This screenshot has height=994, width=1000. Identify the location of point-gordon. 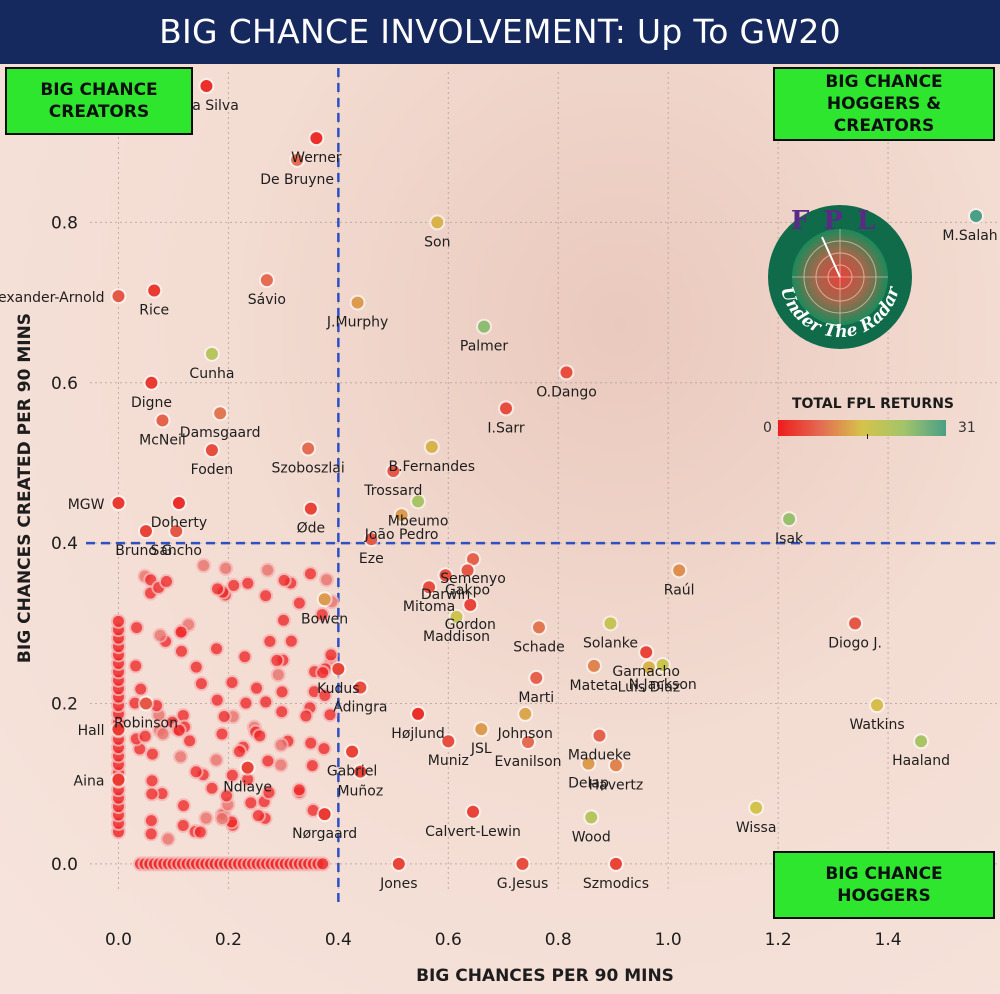
(470, 604).